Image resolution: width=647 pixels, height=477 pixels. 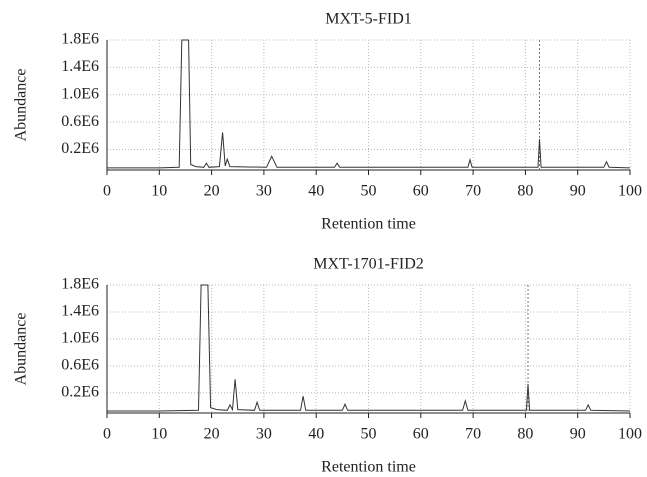 What do you see at coordinates (368, 264) in the screenshot?
I see `chart-title: MXT-1701-FID2` at bounding box center [368, 264].